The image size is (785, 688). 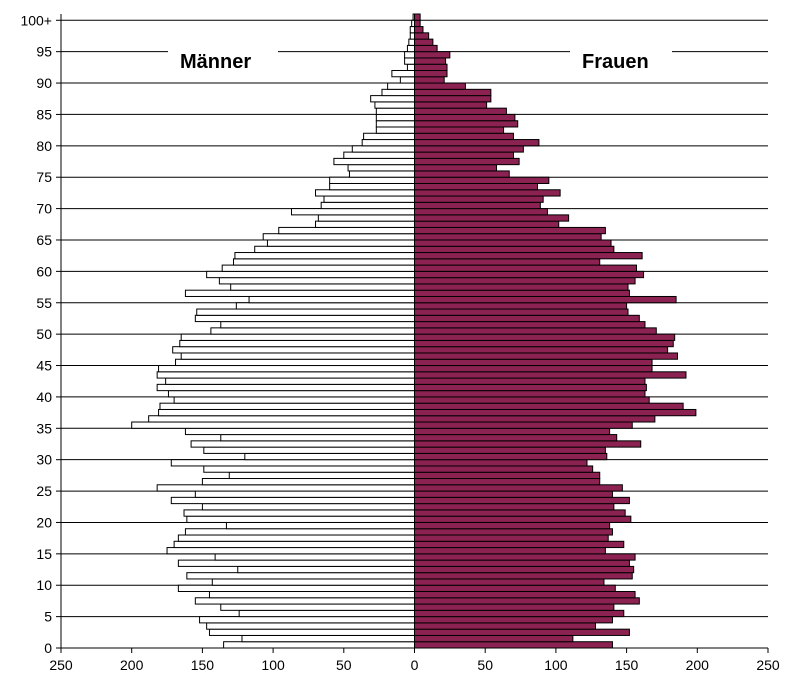 What do you see at coordinates (698, 665) in the screenshot?
I see `x-tick-label-9: 200` at bounding box center [698, 665].